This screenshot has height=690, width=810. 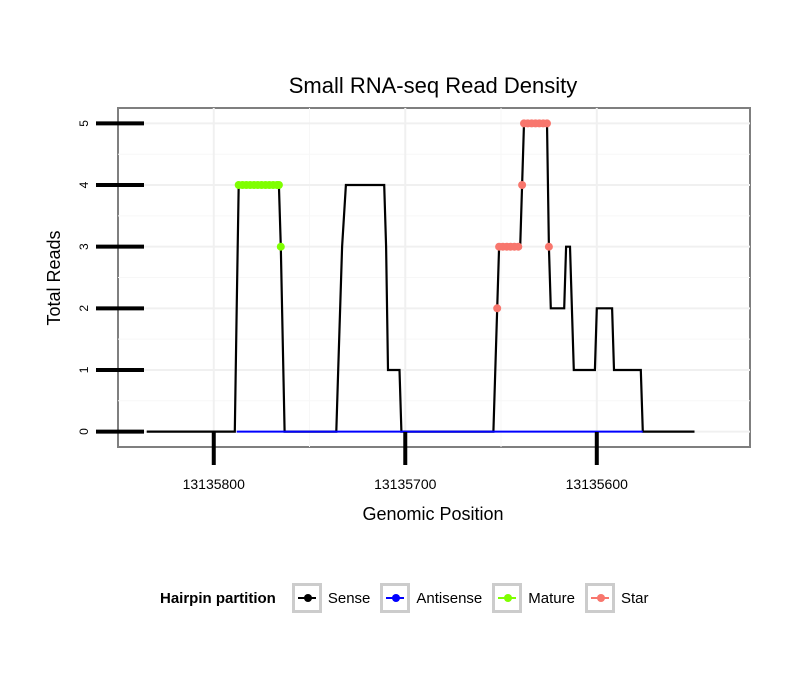 What do you see at coordinates (507, 598) in the screenshot?
I see `legend-key-mature` at bounding box center [507, 598].